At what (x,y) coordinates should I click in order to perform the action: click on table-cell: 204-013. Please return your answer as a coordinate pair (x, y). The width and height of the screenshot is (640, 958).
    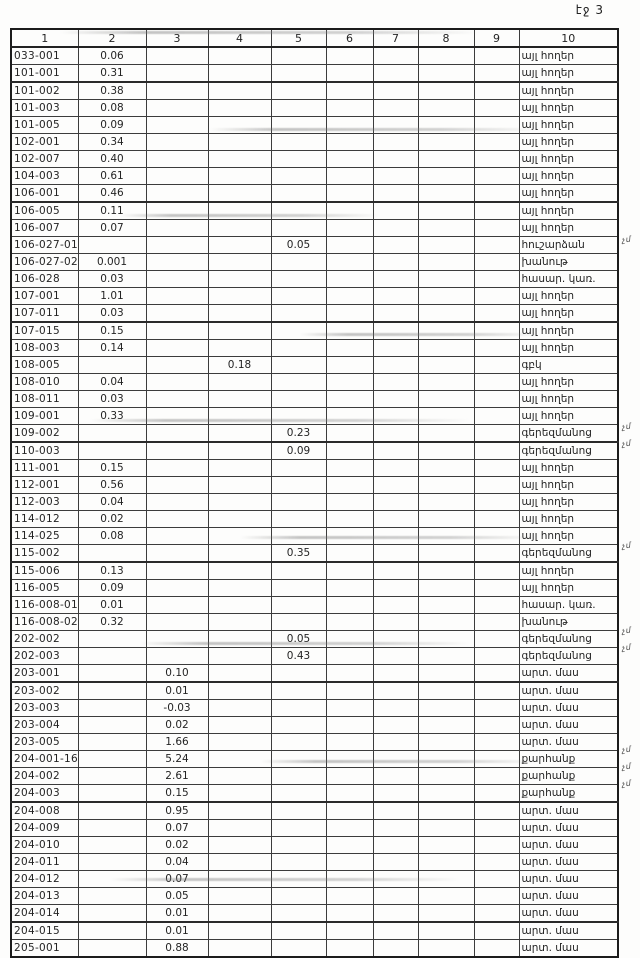
    Looking at the image, I should click on (44, 896).